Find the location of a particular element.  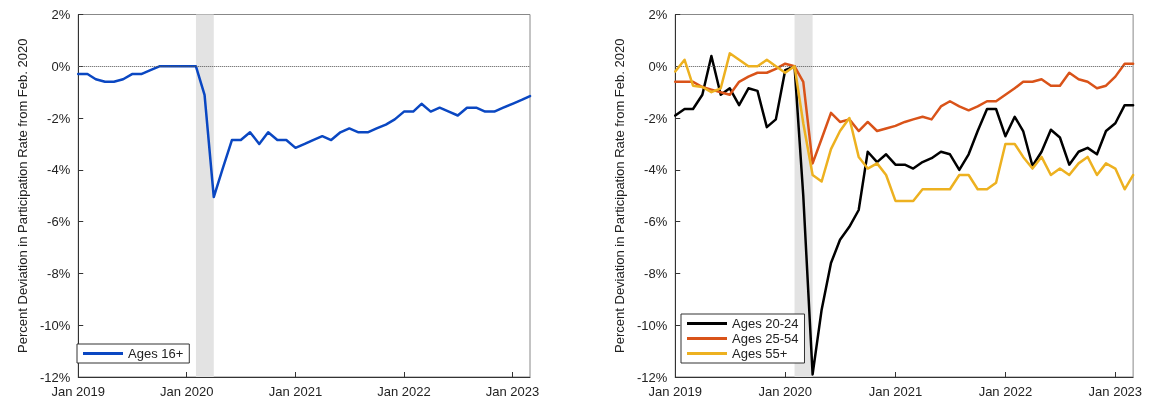

legend-label: Ages 20-24 is located at coordinates (765, 323).